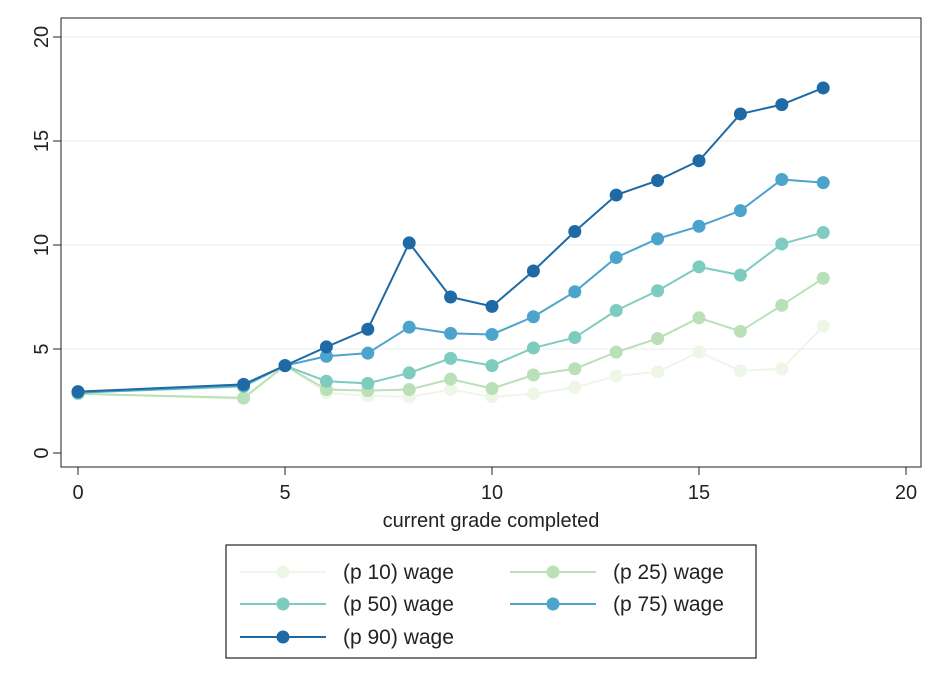 The height and width of the screenshot is (675, 939). I want to click on legend-item: (p 90) wage, so click(347, 637).